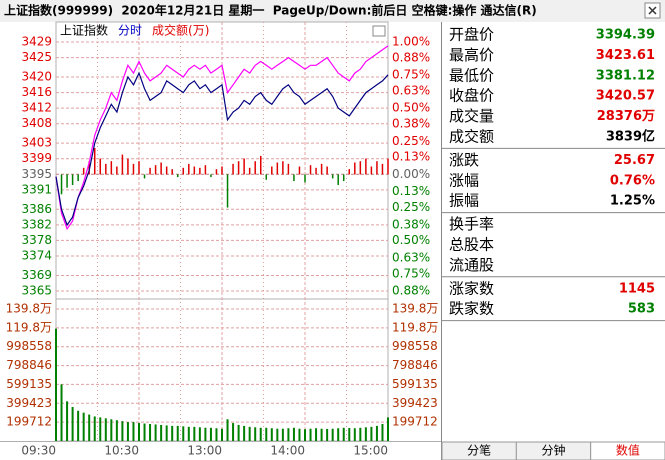 The height and width of the screenshot is (460, 665). What do you see at coordinates (641, 309) in the screenshot?
I see `quote-value: 583` at bounding box center [641, 309].